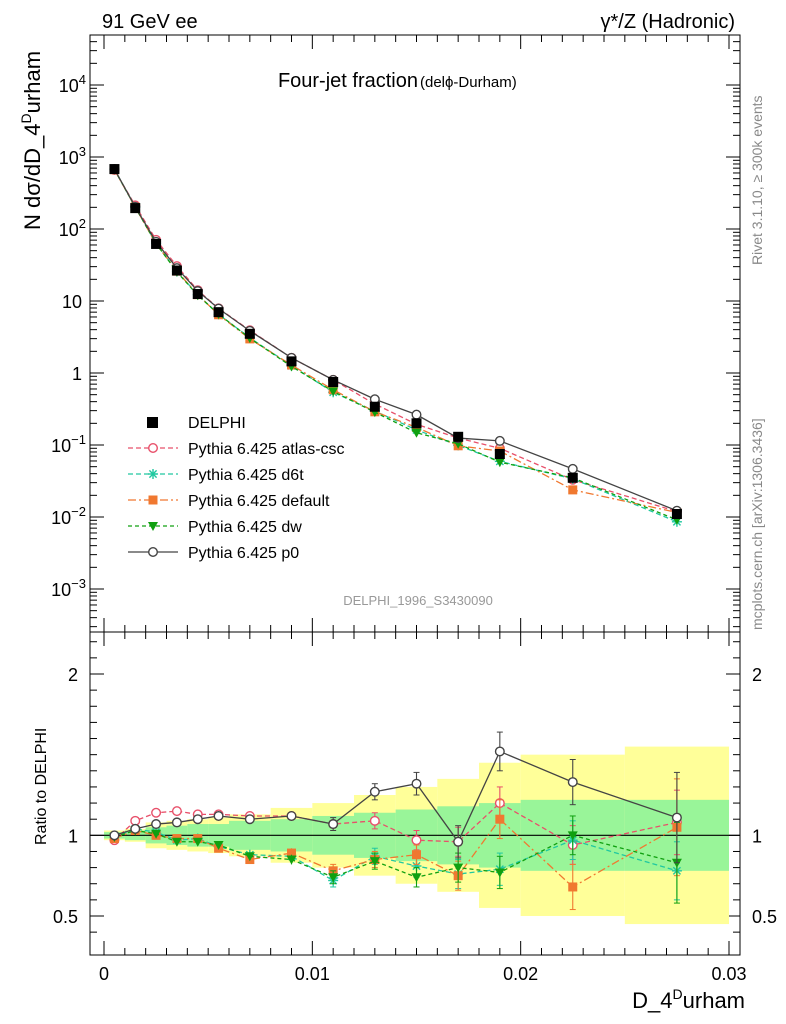  I want to click on legend-entry: Pythia 6.425 atlas-csc, so click(236, 449).